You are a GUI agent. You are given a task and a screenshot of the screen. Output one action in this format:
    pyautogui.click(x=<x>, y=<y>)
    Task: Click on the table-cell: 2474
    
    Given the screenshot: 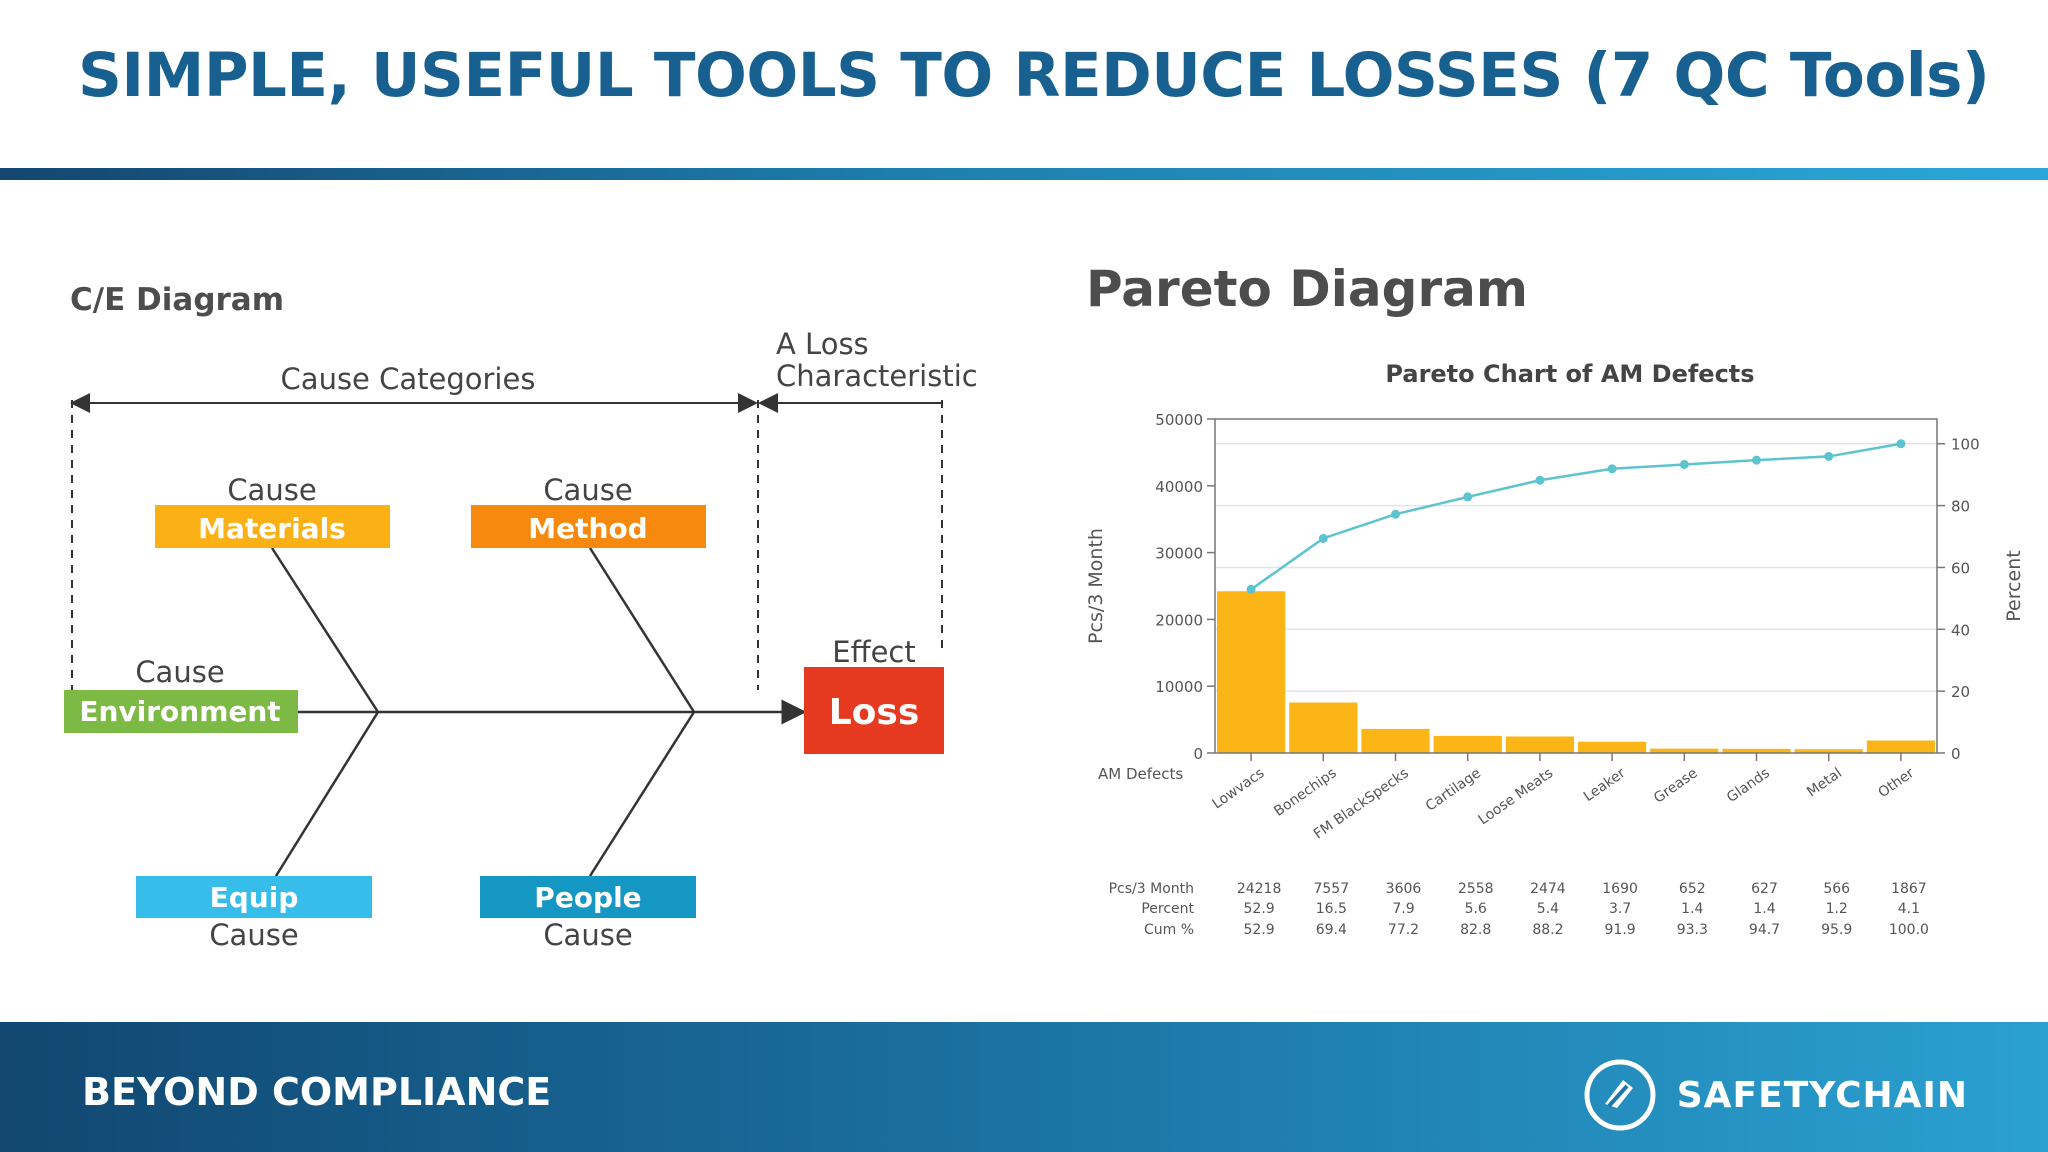 What is the action you would take?
    pyautogui.click(x=1548, y=889)
    